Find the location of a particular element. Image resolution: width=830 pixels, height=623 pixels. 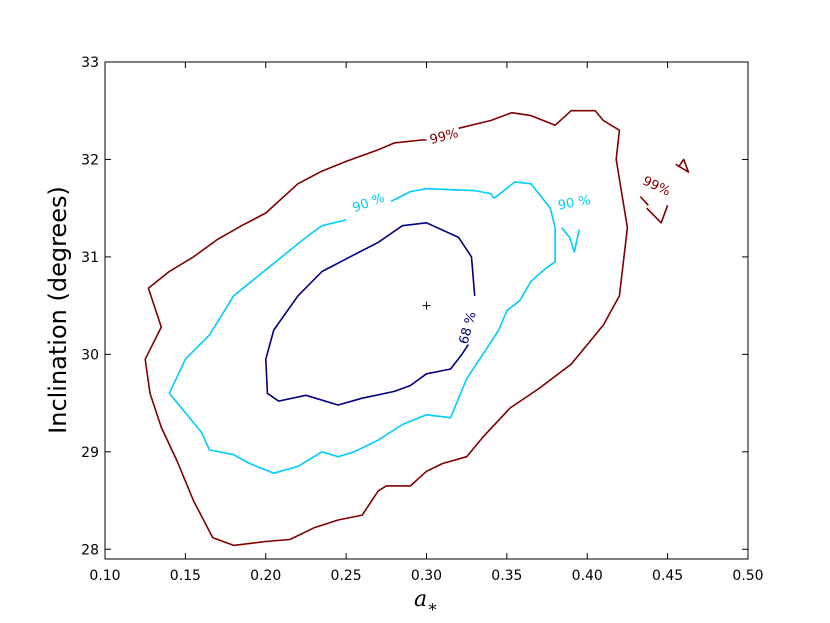

x-tick-label-4: 0.30 is located at coordinates (426, 576).